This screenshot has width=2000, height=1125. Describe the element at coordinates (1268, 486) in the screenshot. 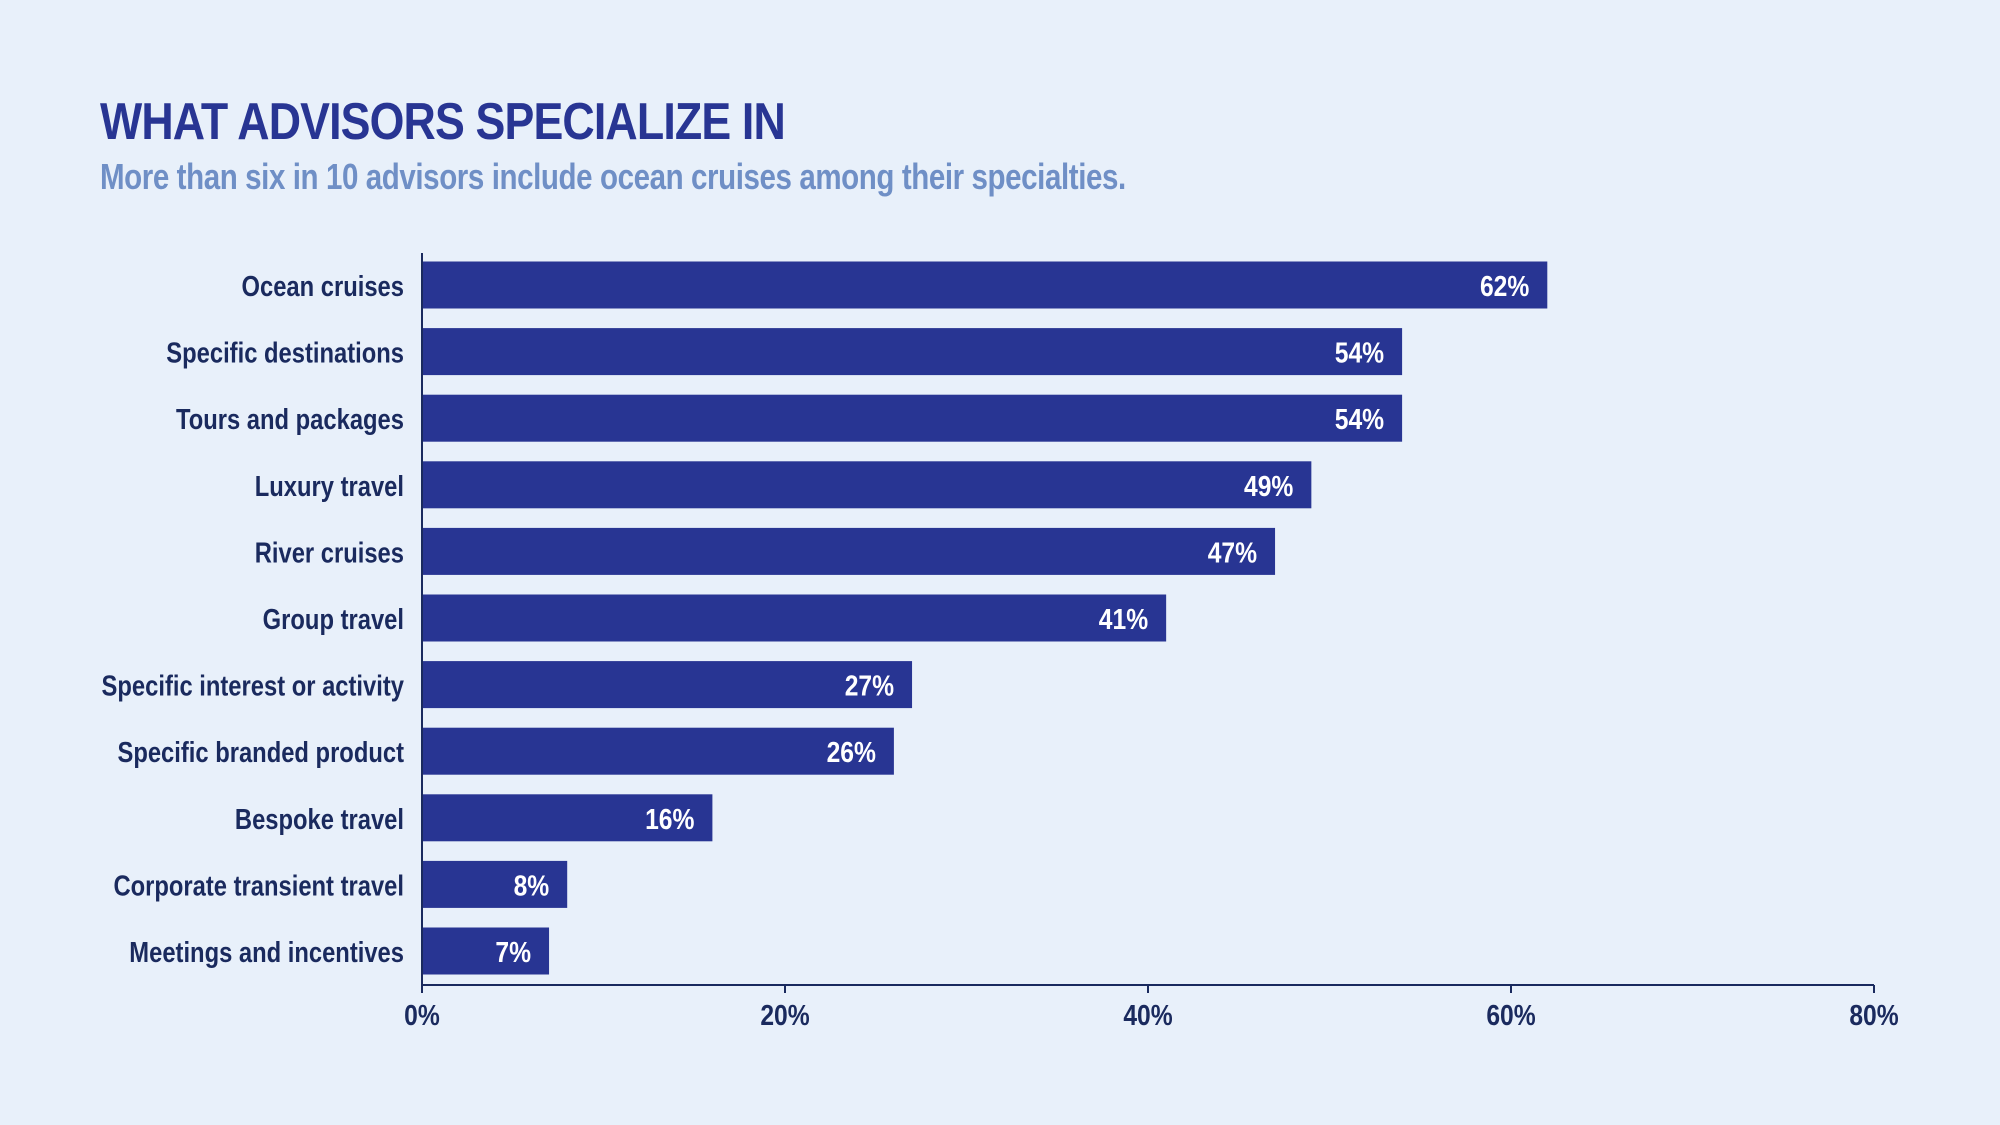

I see `data-label: 49%` at that location.